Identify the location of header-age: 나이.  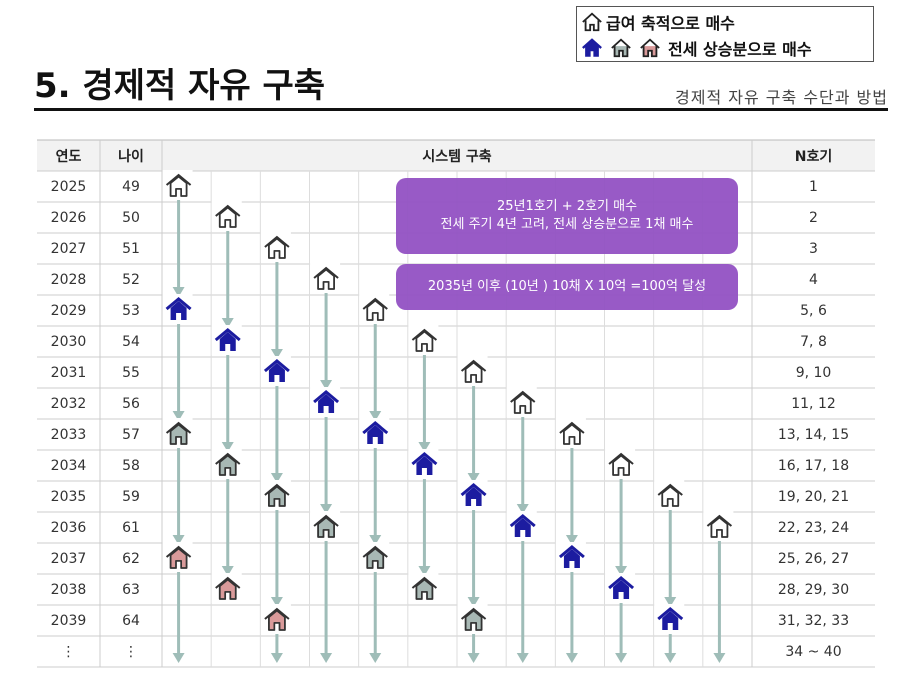
(131, 156).